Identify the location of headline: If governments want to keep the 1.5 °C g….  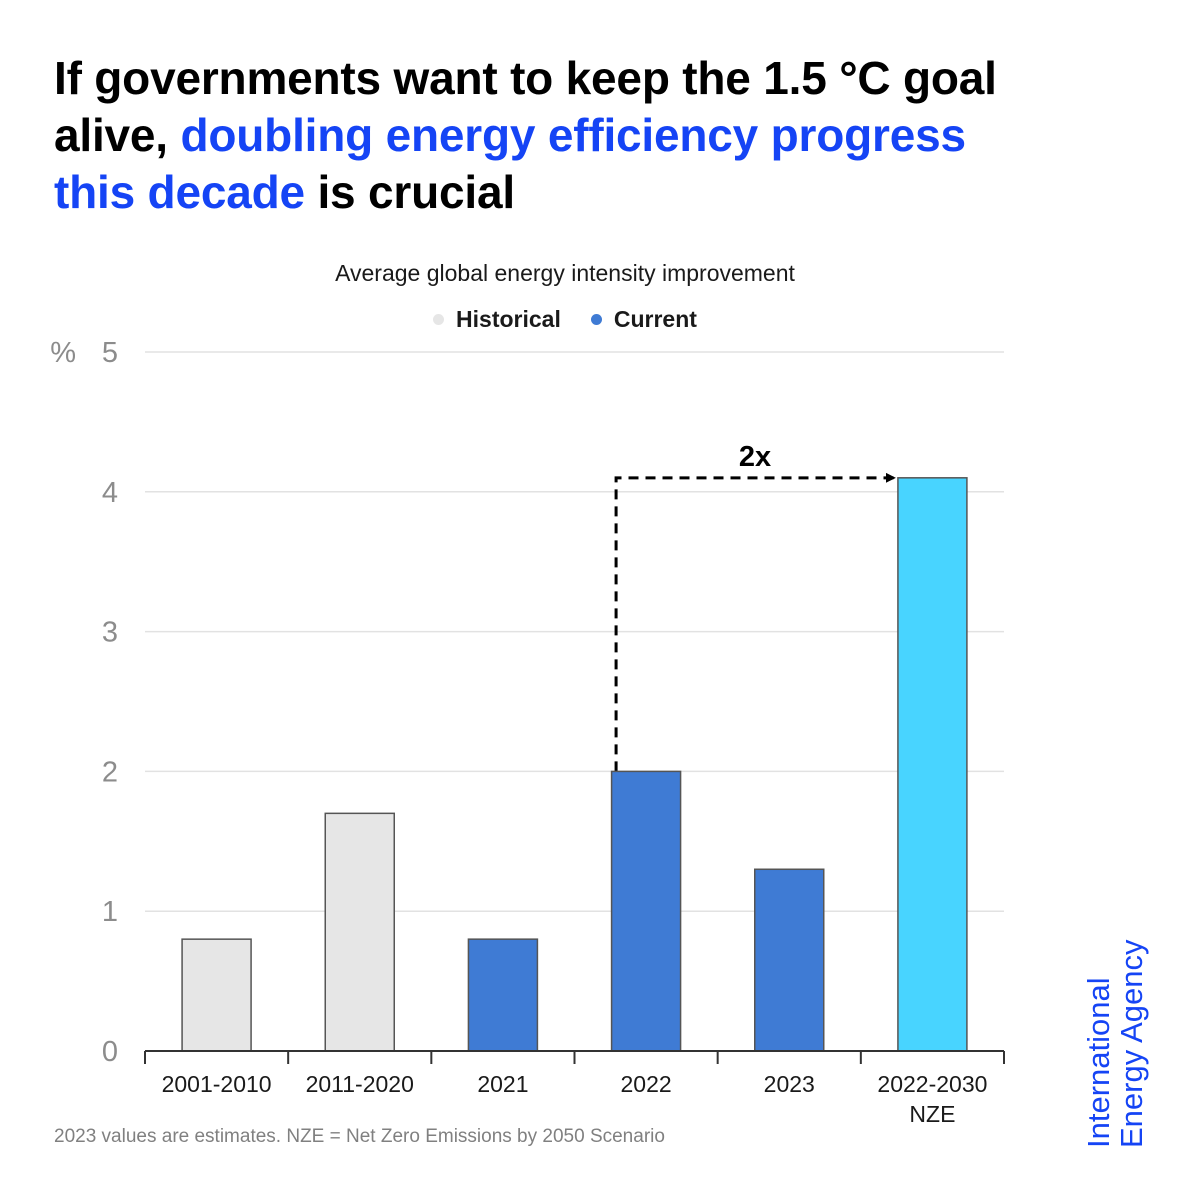
(544, 135).